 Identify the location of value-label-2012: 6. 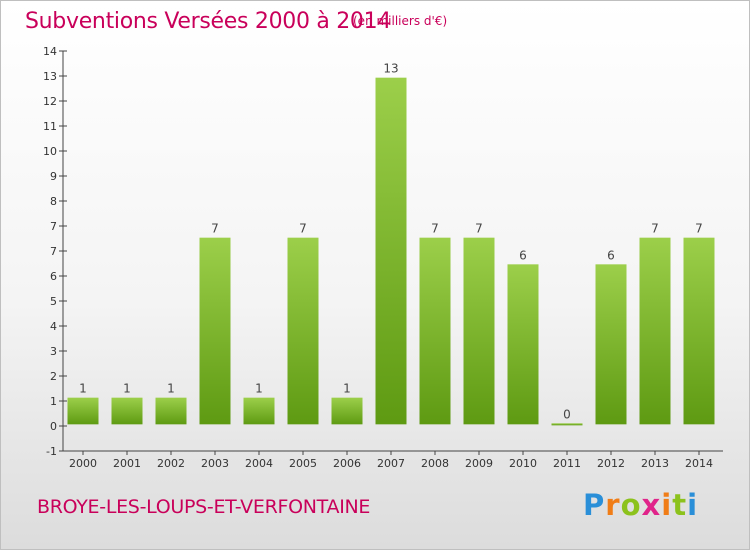
(611, 255).